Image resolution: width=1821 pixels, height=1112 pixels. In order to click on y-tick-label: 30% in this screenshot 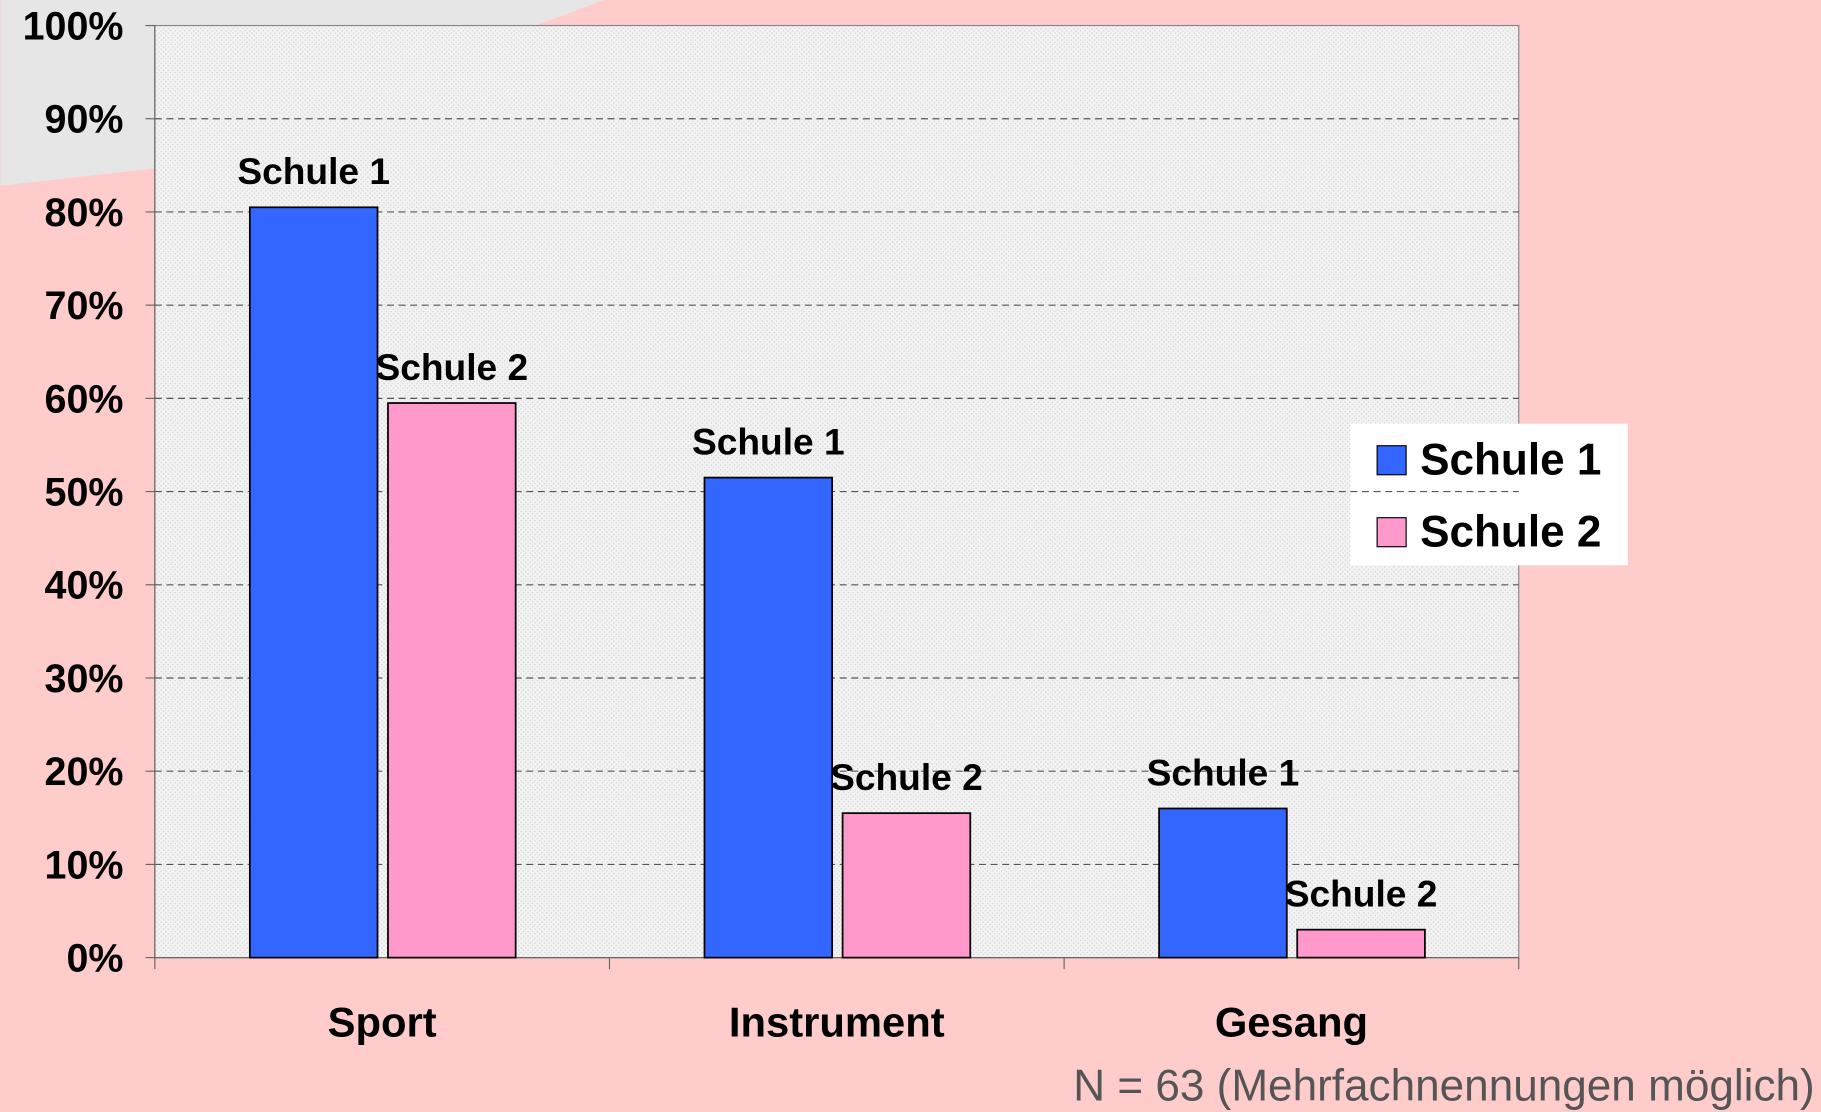, I will do `click(84, 679)`.